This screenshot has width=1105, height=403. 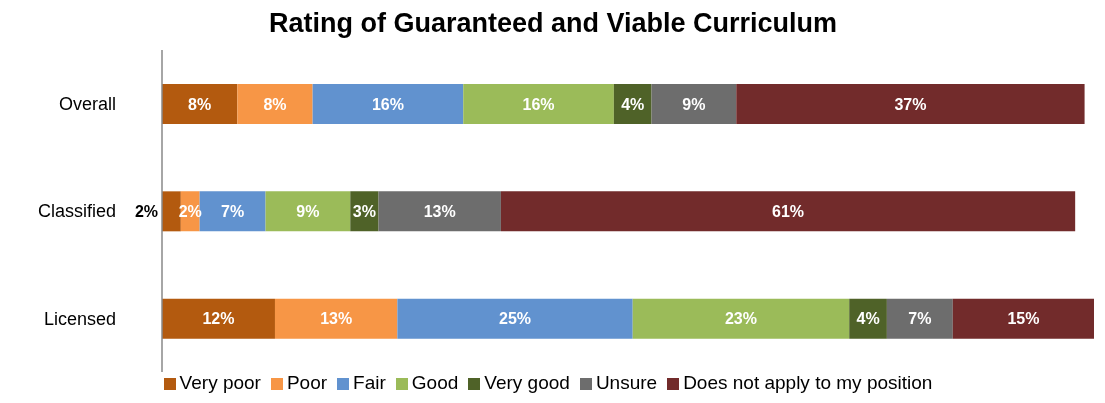 I want to click on legend-label: Does not apply to my position, so click(x=808, y=382).